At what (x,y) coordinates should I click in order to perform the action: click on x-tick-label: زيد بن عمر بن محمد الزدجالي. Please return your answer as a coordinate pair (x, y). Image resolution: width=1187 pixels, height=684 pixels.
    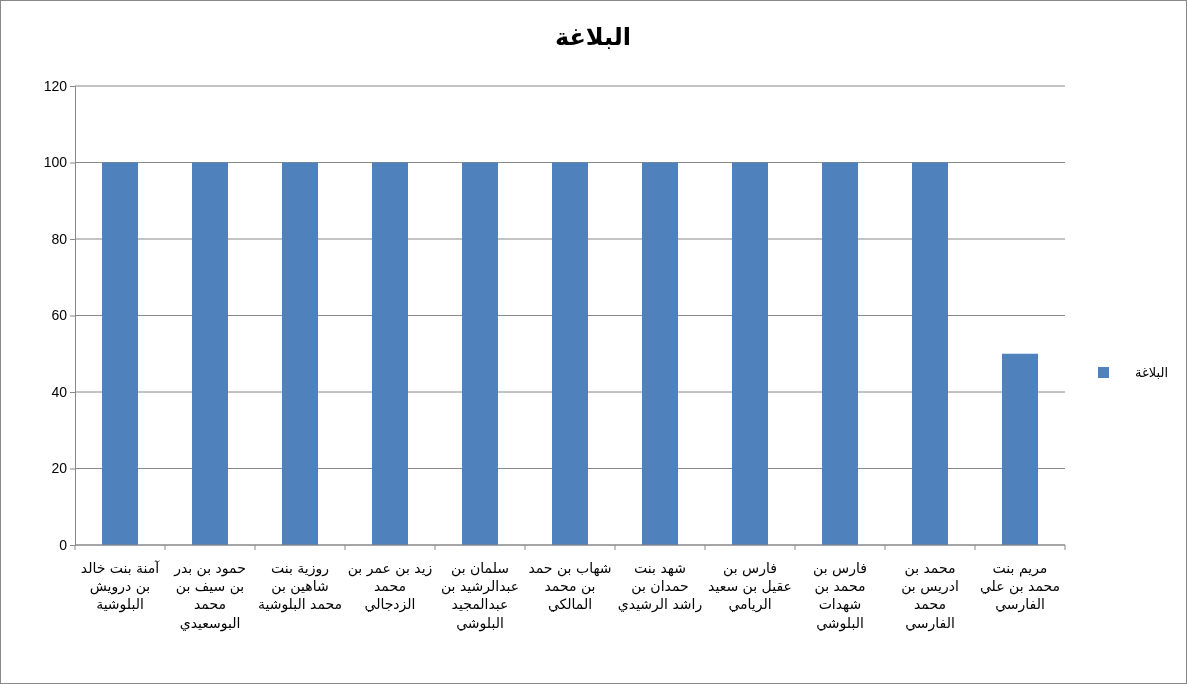
    Looking at the image, I should click on (390, 587).